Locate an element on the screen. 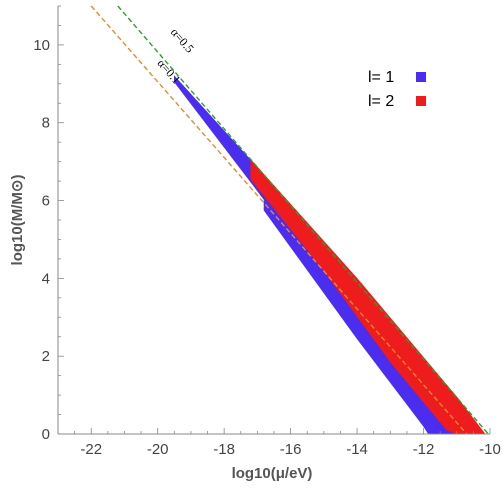 The image size is (502, 490). y-axis-label: log10(M/M⊙) is located at coordinates (17, 220).